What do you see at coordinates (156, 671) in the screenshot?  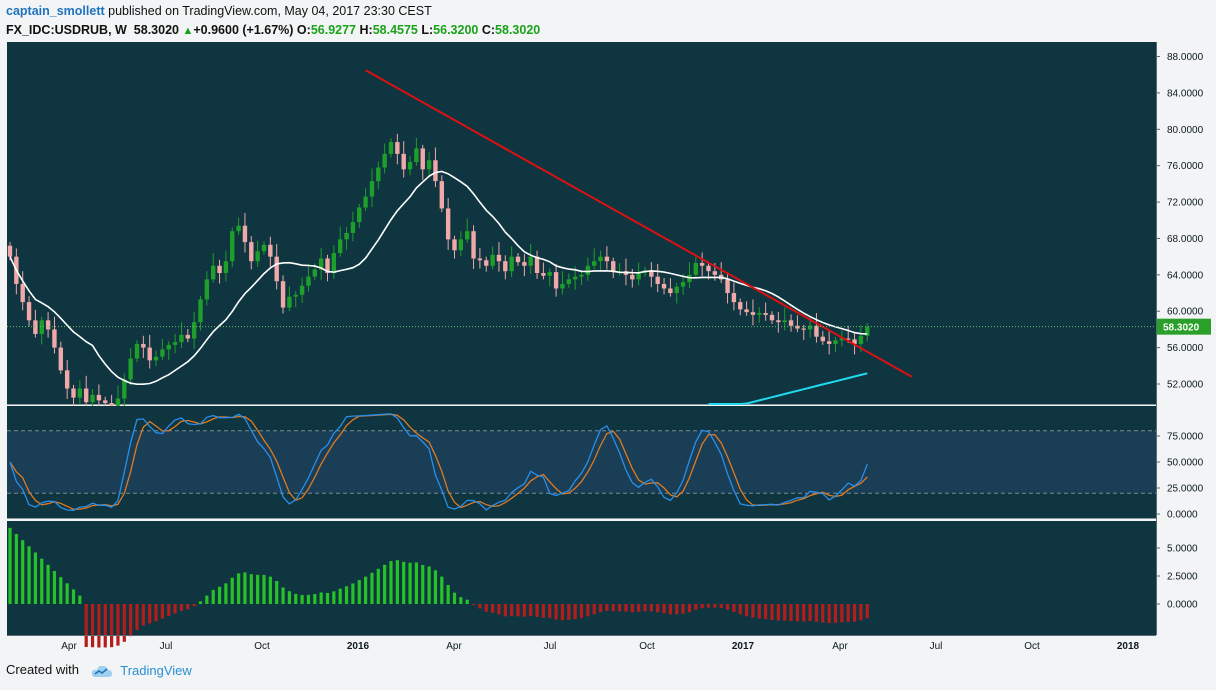 I see `tradingview-link: TradingView` at bounding box center [156, 671].